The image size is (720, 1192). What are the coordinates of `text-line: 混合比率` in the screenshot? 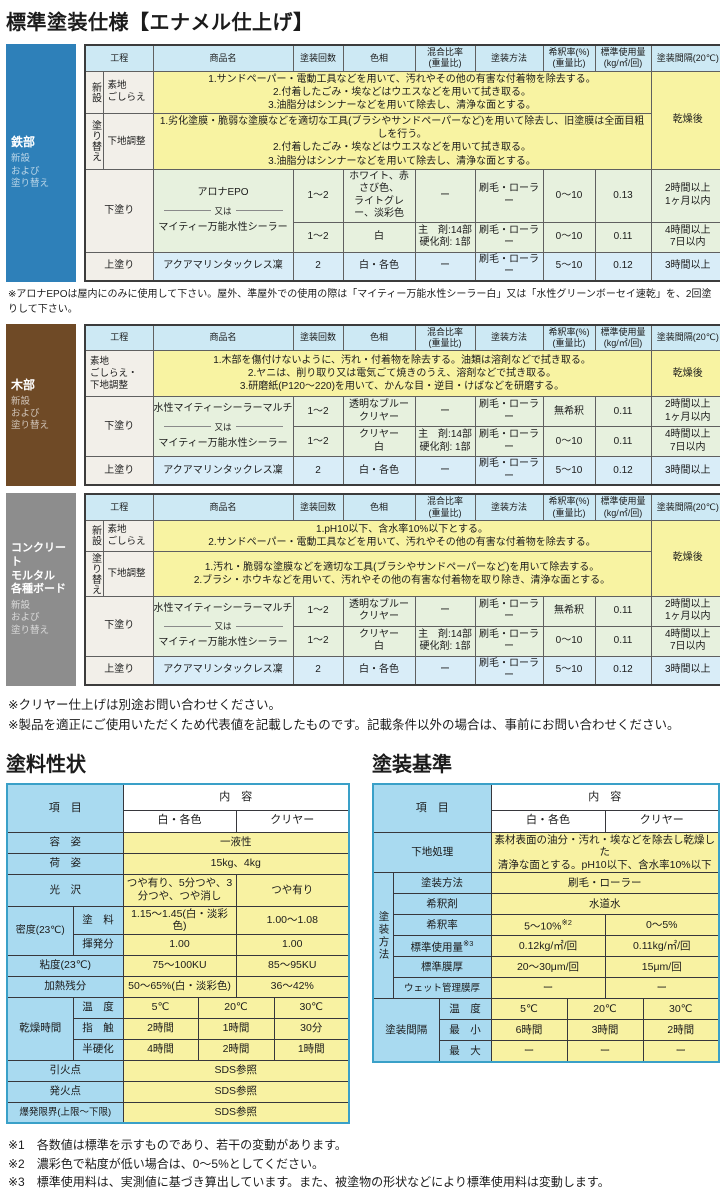 It's located at (445, 331).